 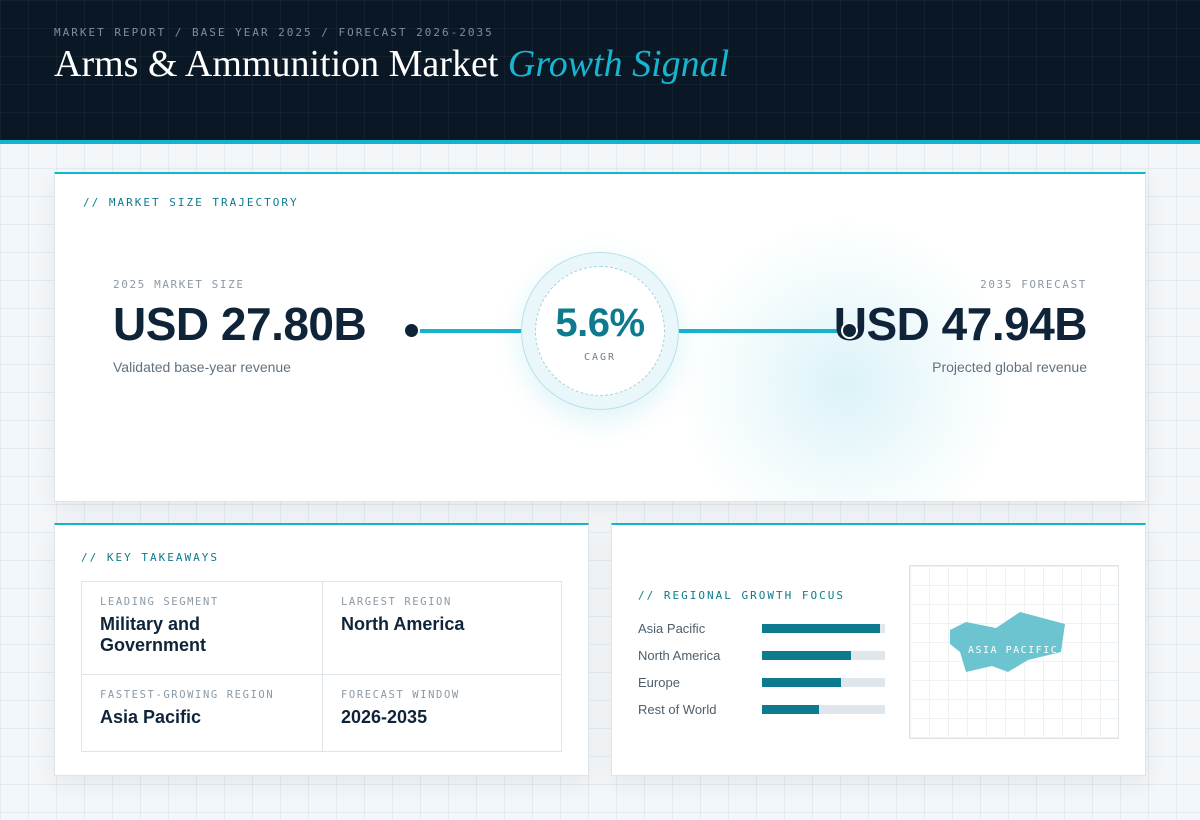 I want to click on title-main: Arms & Ammunition Market, so click(x=276, y=64).